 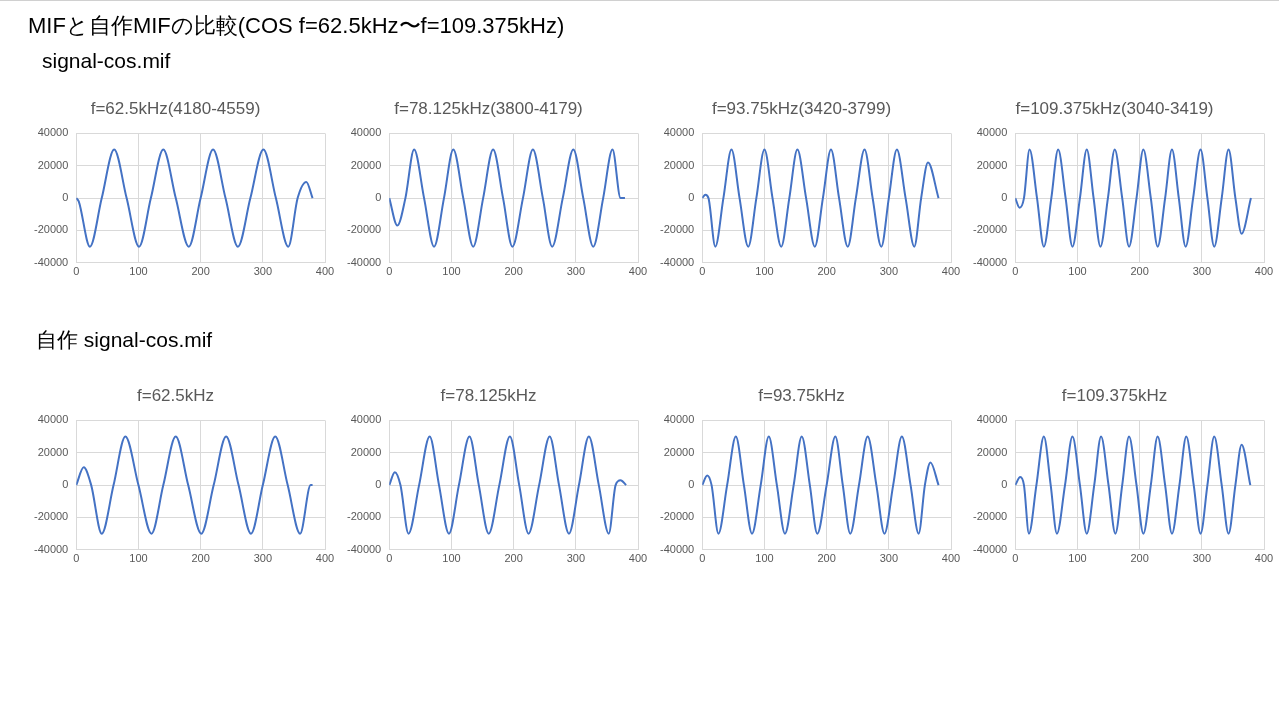 I want to click on chart-title: f=62.5kHz(4180-4559), so click(x=175, y=108).